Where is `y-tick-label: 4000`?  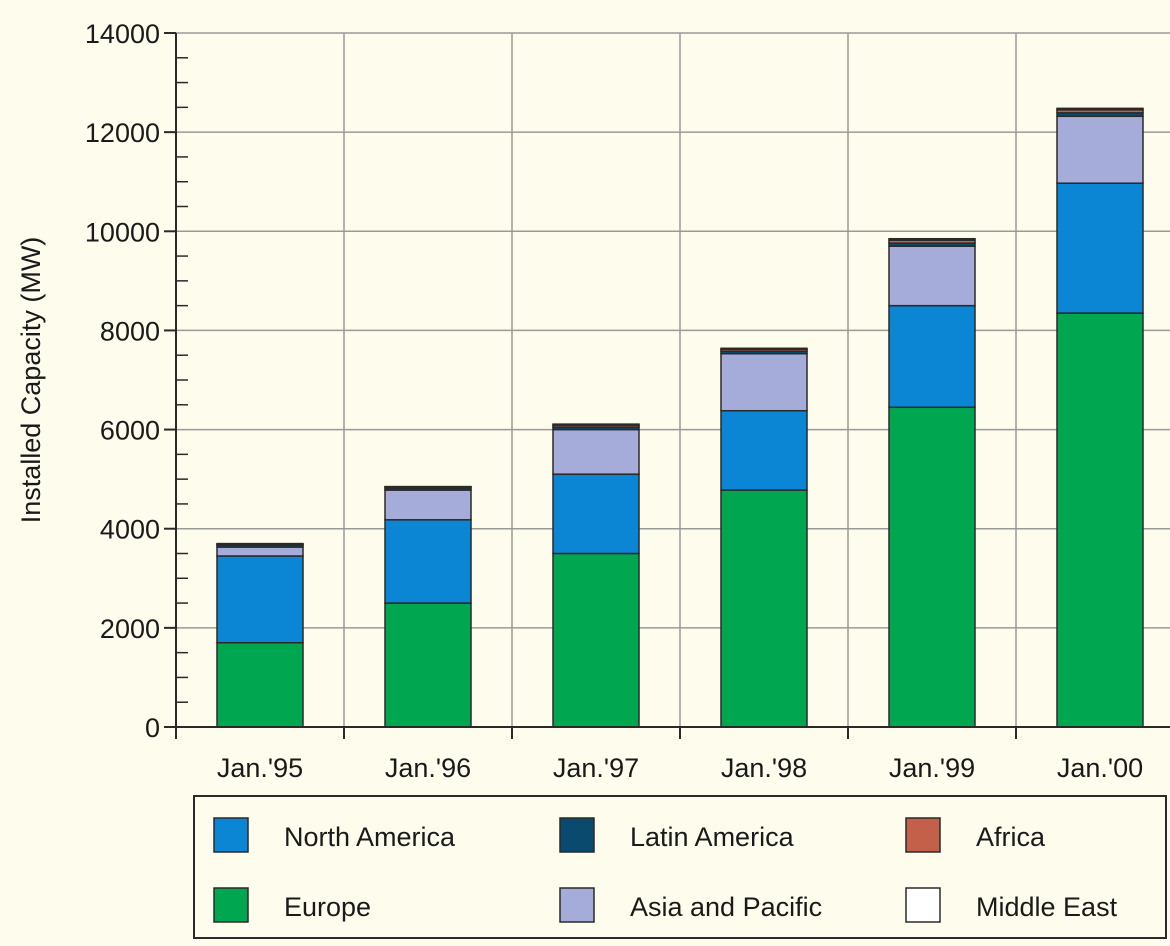 y-tick-label: 4000 is located at coordinates (130, 530).